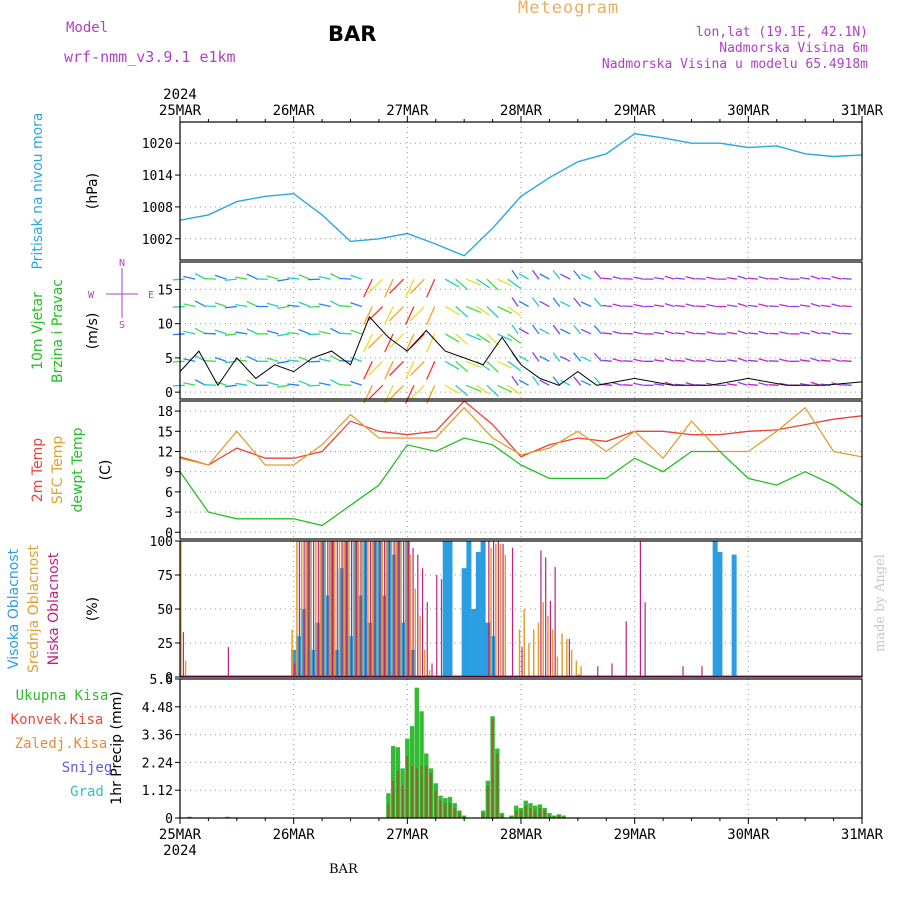 The image size is (900, 900). I want to click on model-label: Model, so click(87, 28).